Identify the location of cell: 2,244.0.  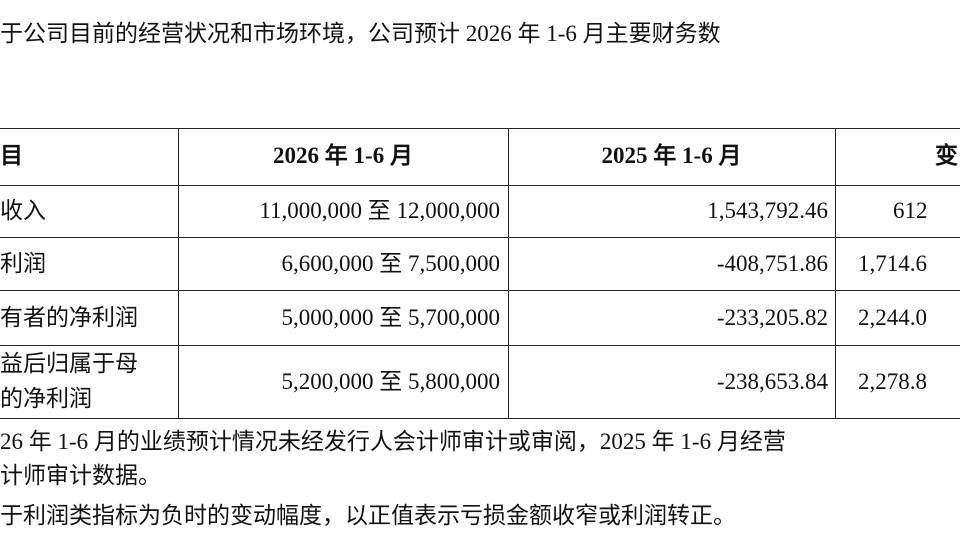
(892, 317).